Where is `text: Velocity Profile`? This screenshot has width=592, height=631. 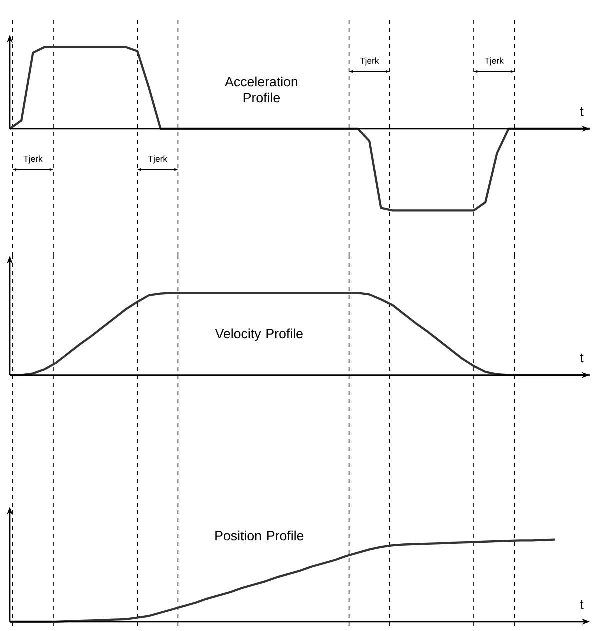
text: Velocity Profile is located at coordinates (259, 335).